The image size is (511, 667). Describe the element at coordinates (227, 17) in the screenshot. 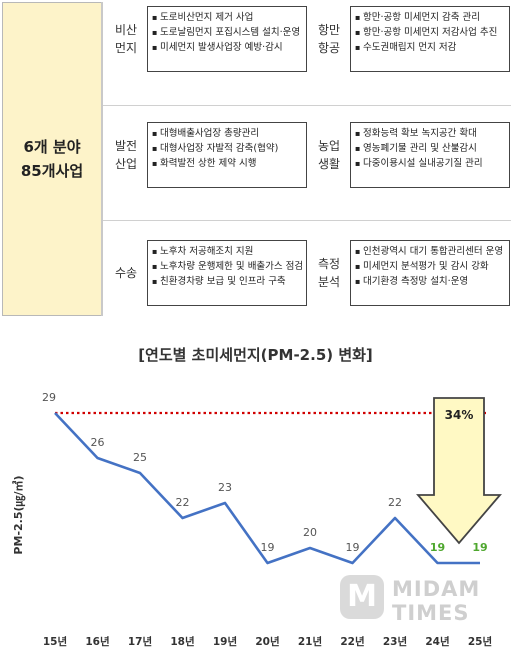

I see `list-item: 도로비산먼지 제거 사업` at that location.